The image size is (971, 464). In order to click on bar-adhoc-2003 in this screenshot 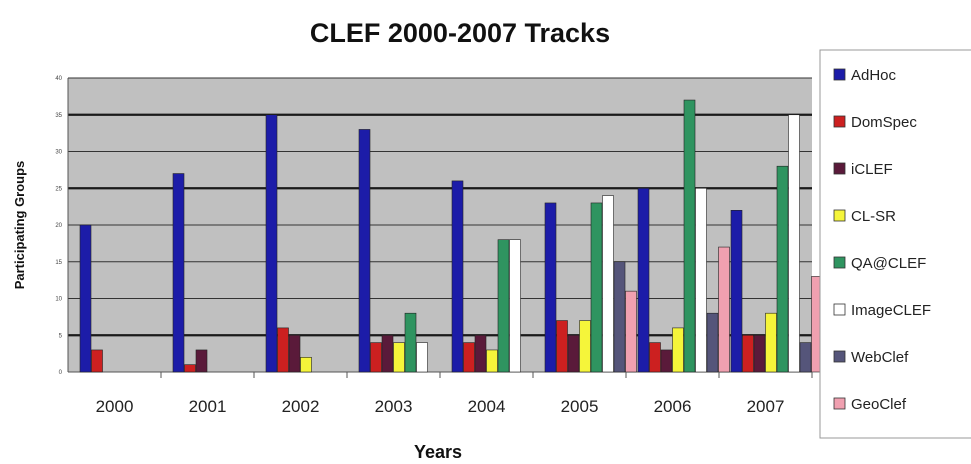, I will do `click(364, 251)`.